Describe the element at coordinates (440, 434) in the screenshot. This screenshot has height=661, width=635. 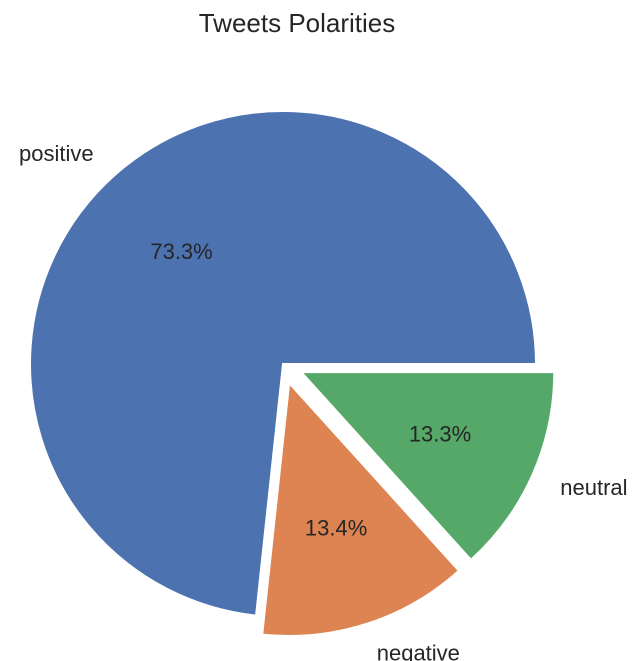
I see `pie-value-label-neutral: 13.3%` at that location.